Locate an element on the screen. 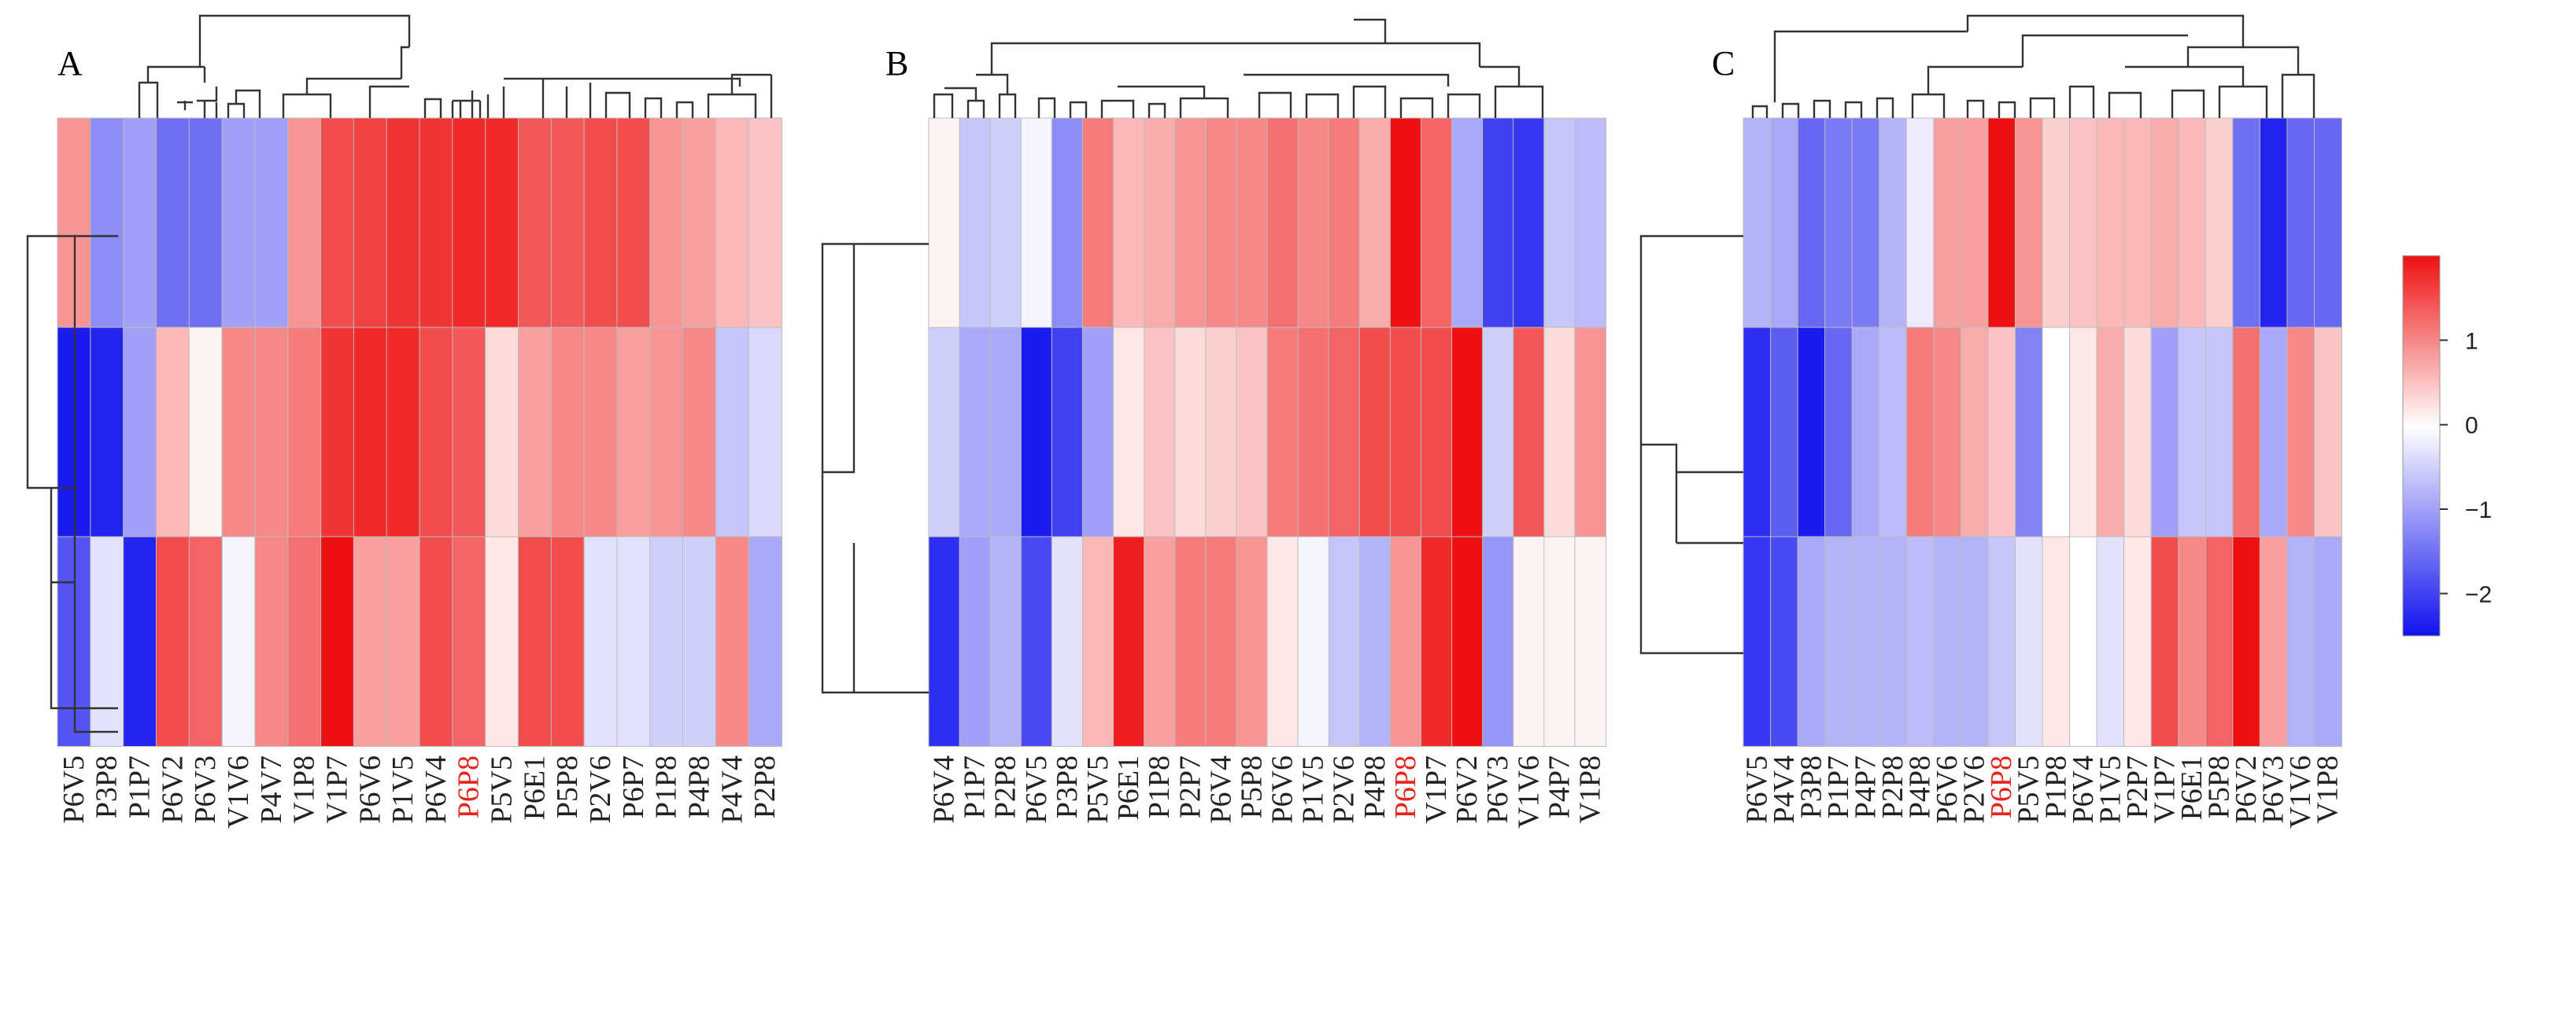 The image size is (2576, 1023). column-label: P6P7 is located at coordinates (633, 786).